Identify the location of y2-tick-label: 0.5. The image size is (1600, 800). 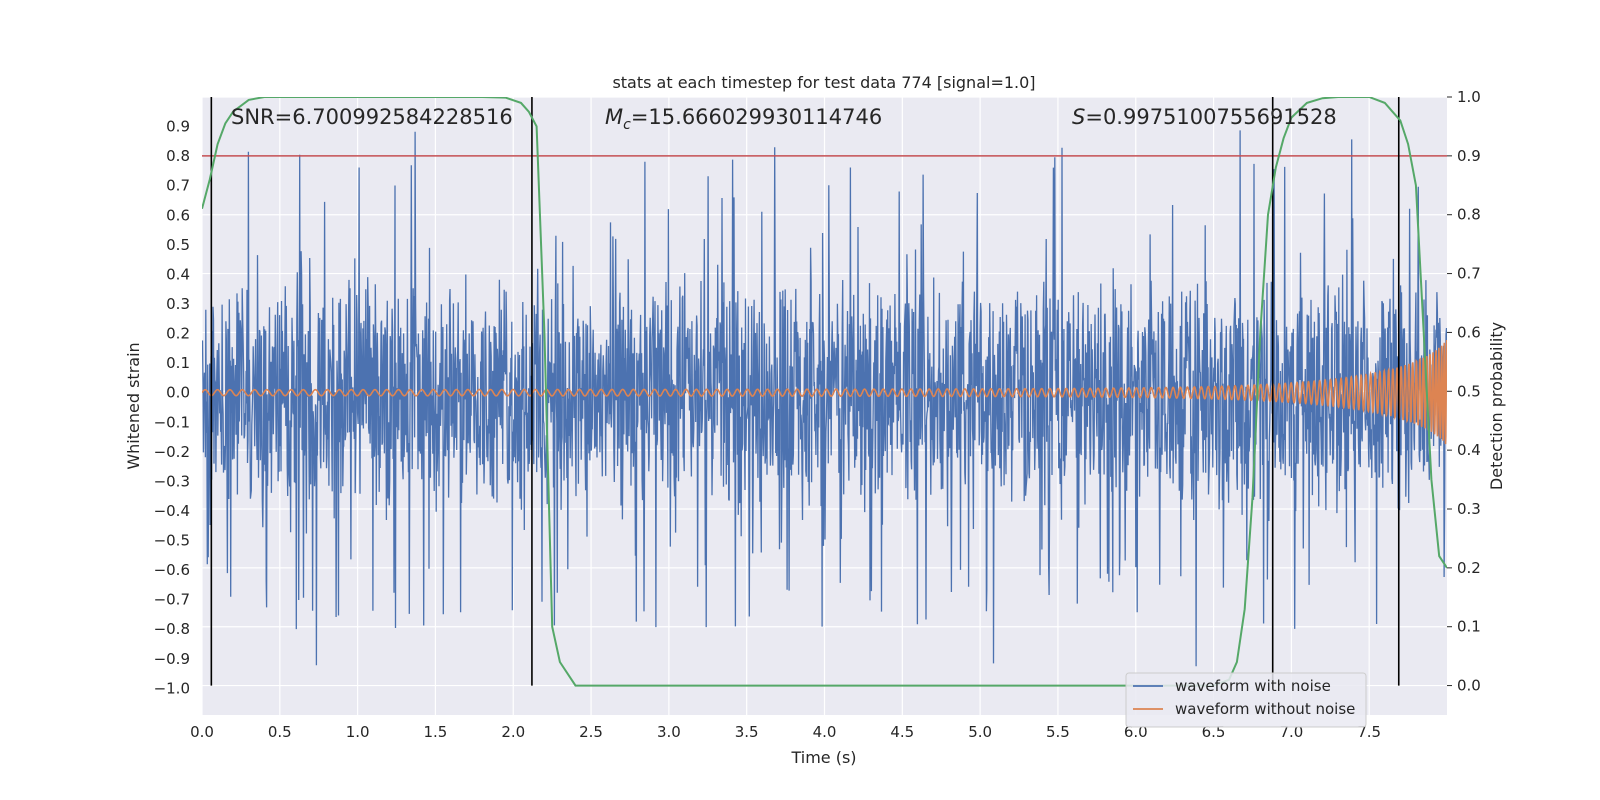
(1469, 391).